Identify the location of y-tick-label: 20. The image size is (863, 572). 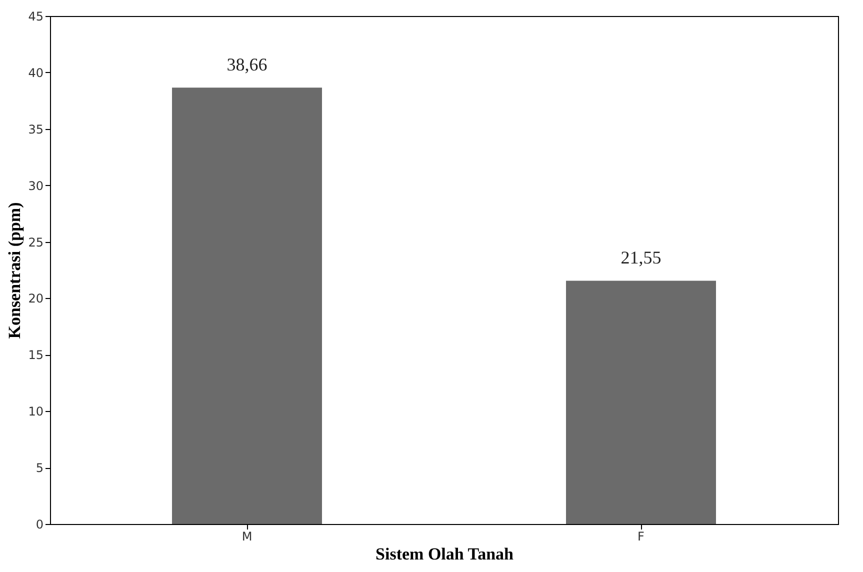
(36, 299).